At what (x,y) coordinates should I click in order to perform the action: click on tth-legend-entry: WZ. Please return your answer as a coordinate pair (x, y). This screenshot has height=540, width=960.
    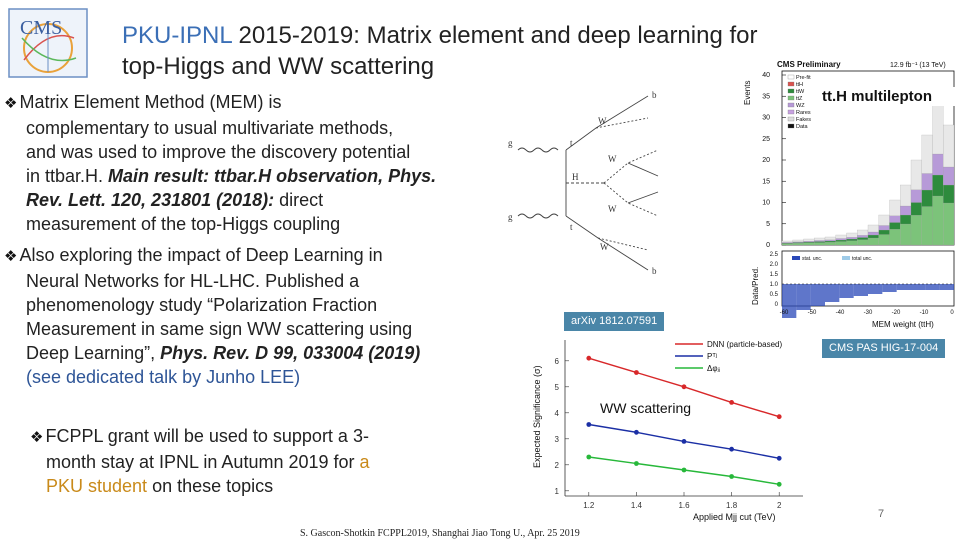
    Looking at the image, I should click on (800, 106).